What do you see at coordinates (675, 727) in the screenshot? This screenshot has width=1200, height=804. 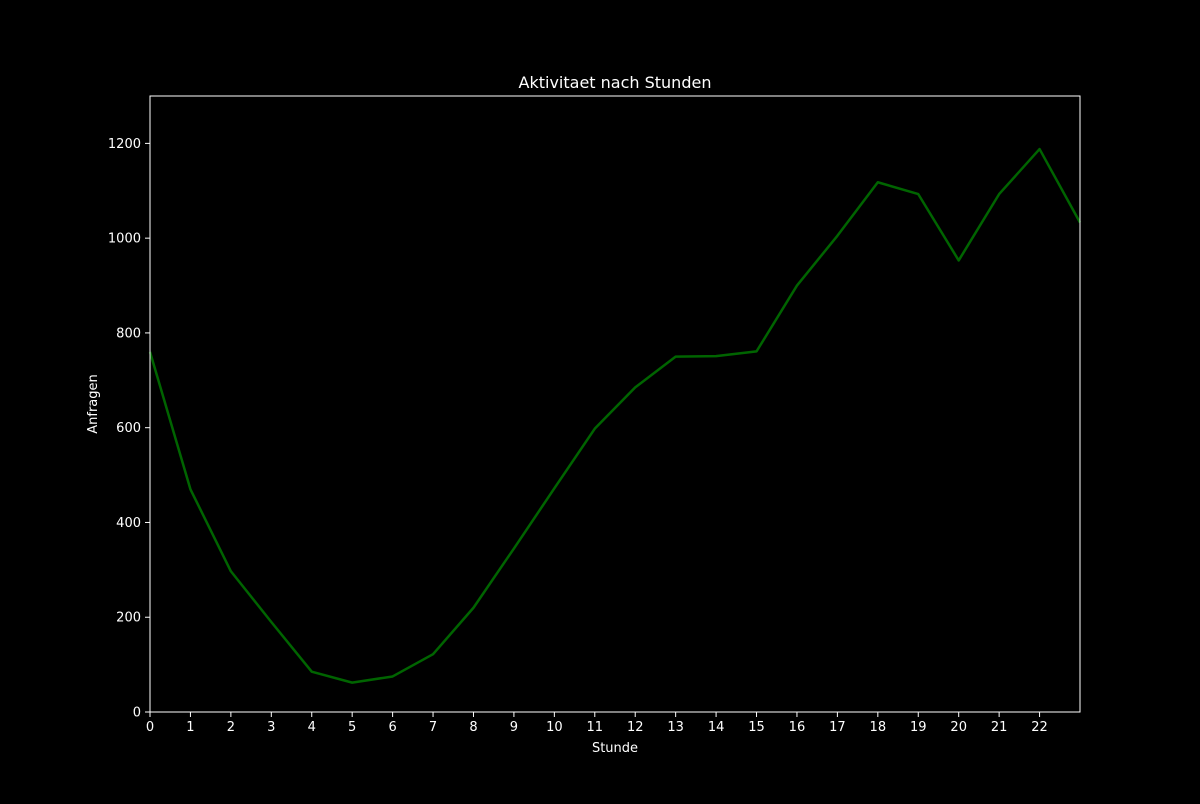 I see `x-tick-label: 13` at bounding box center [675, 727].